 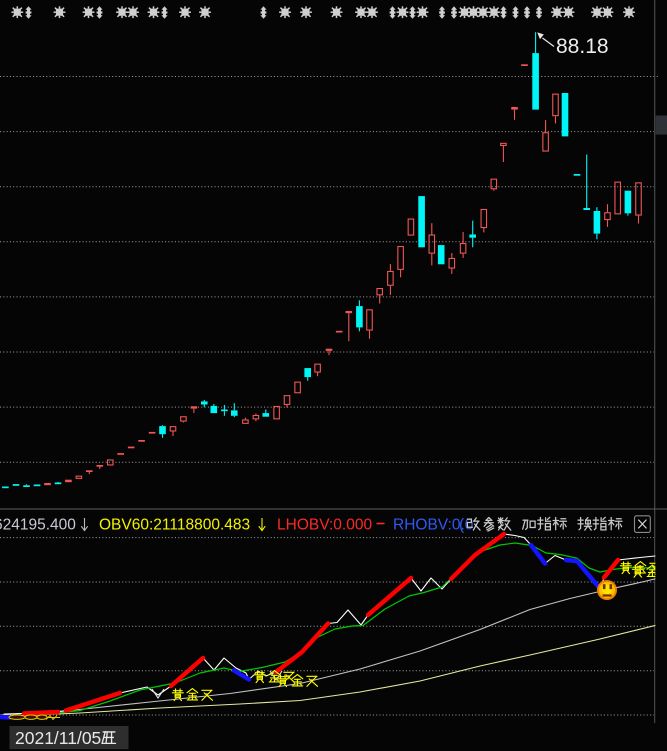 What do you see at coordinates (60, 738) in the screenshot?
I see `svg-text: 2021/11/05/` at bounding box center [60, 738].